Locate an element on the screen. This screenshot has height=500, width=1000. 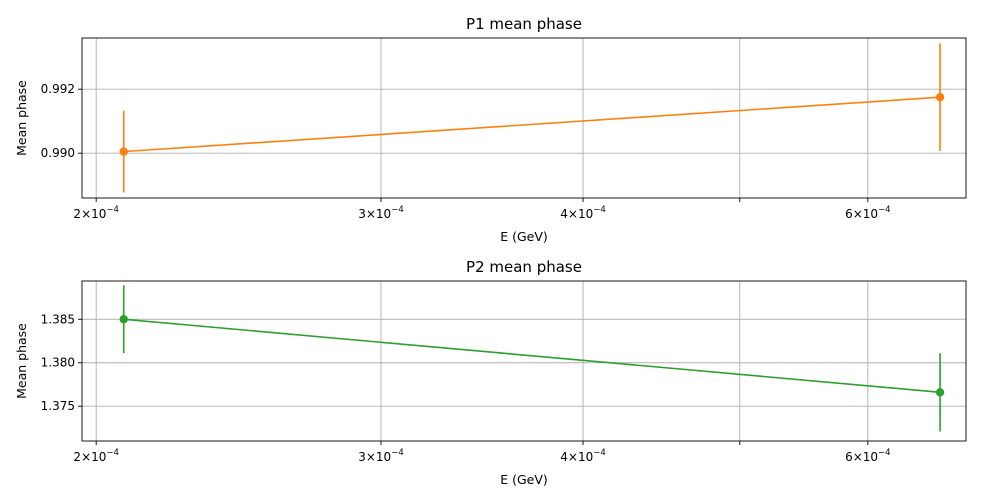
chart-title: P1 mean phase is located at coordinates (524, 24).